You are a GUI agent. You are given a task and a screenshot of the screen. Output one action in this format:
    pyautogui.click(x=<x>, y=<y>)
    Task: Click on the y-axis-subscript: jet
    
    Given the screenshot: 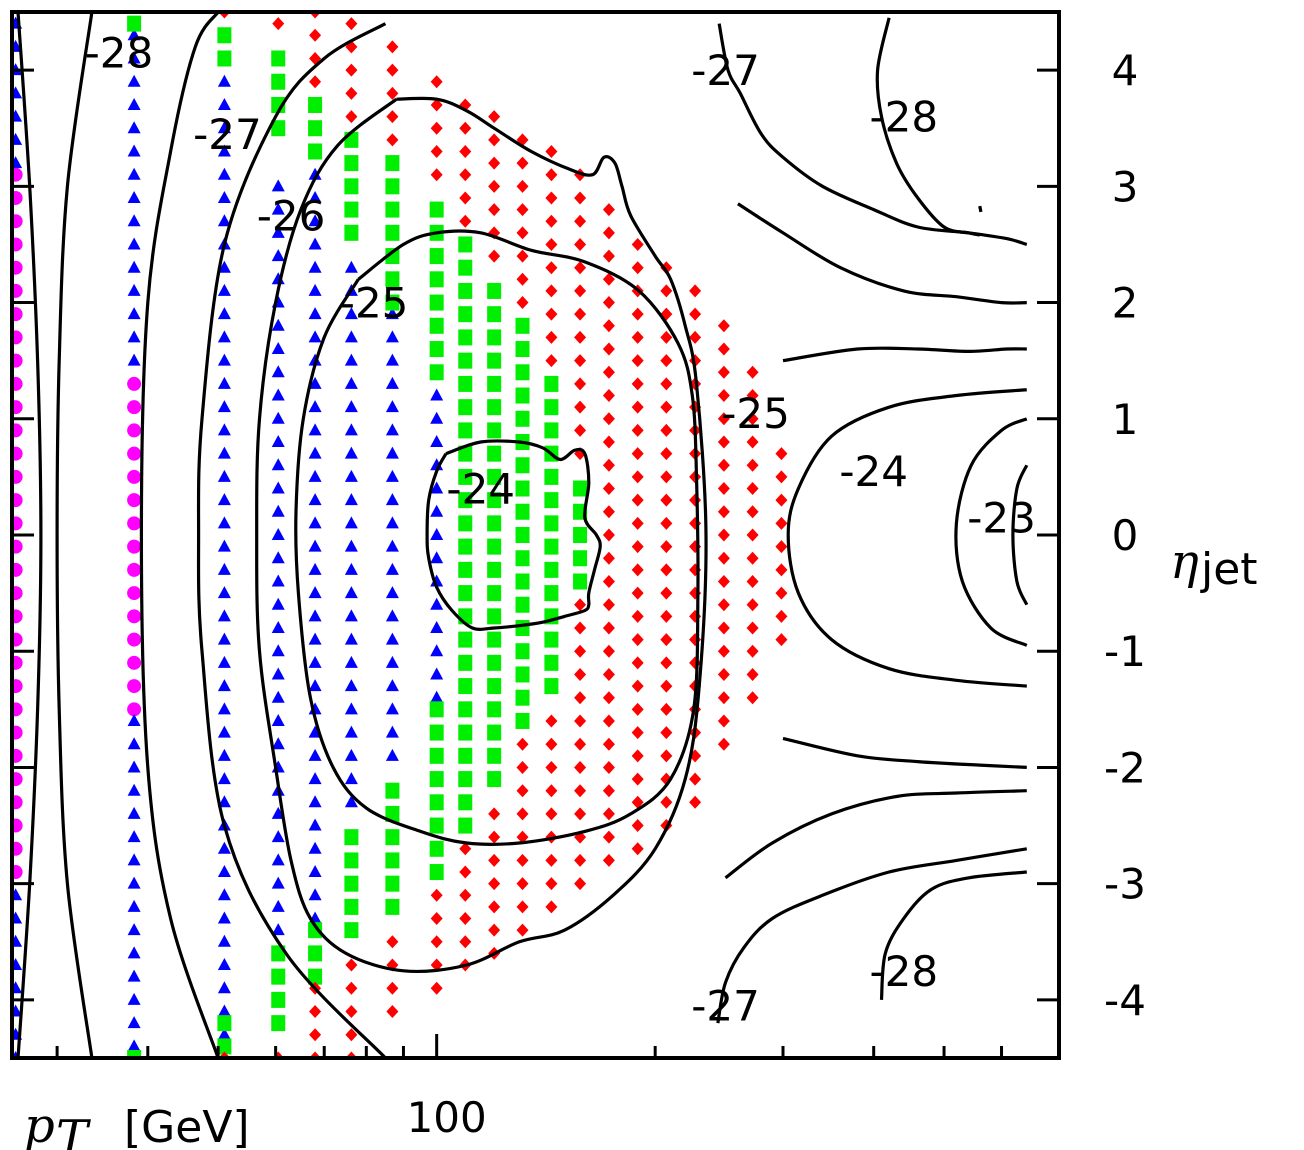 What is the action you would take?
    pyautogui.click(x=1229, y=569)
    